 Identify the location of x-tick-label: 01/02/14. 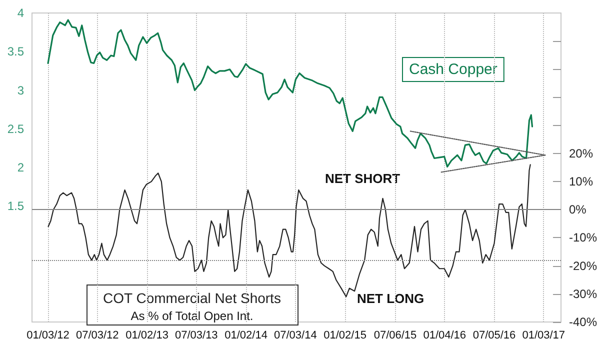
(246, 336).